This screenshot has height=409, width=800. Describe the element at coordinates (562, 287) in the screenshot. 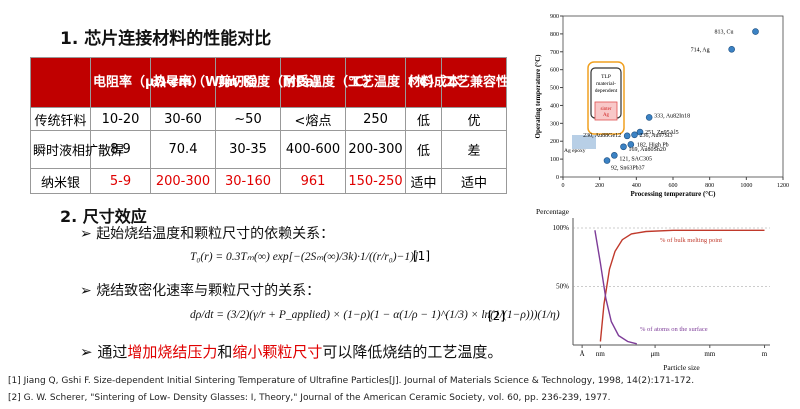

I see `y-tick-label: 50%` at that location.